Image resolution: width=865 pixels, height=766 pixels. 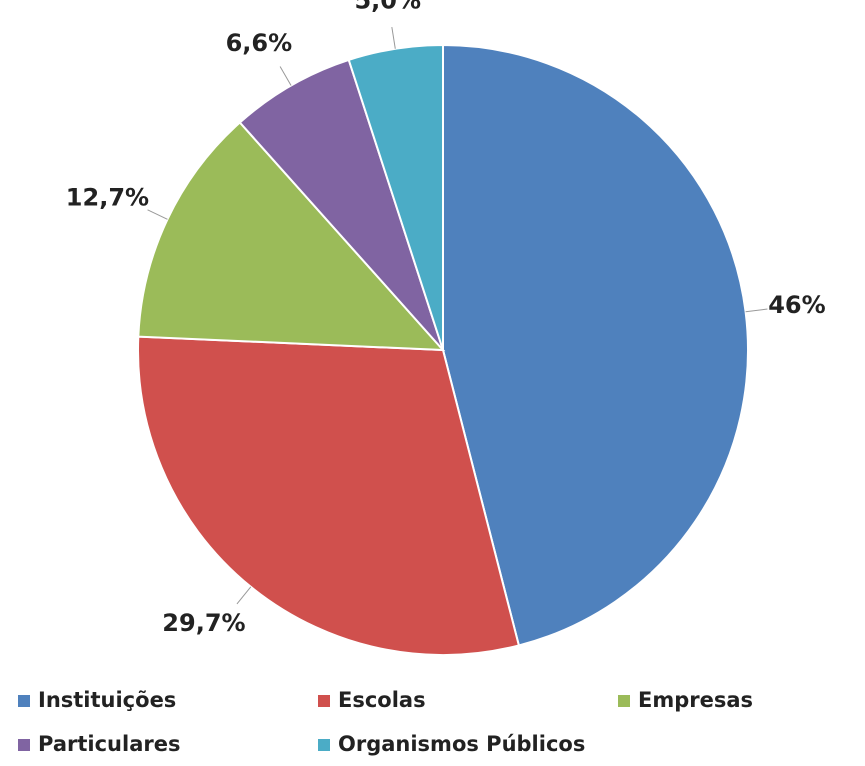 What do you see at coordinates (109, 744) in the screenshot?
I see `legend-label: Particulares` at bounding box center [109, 744].